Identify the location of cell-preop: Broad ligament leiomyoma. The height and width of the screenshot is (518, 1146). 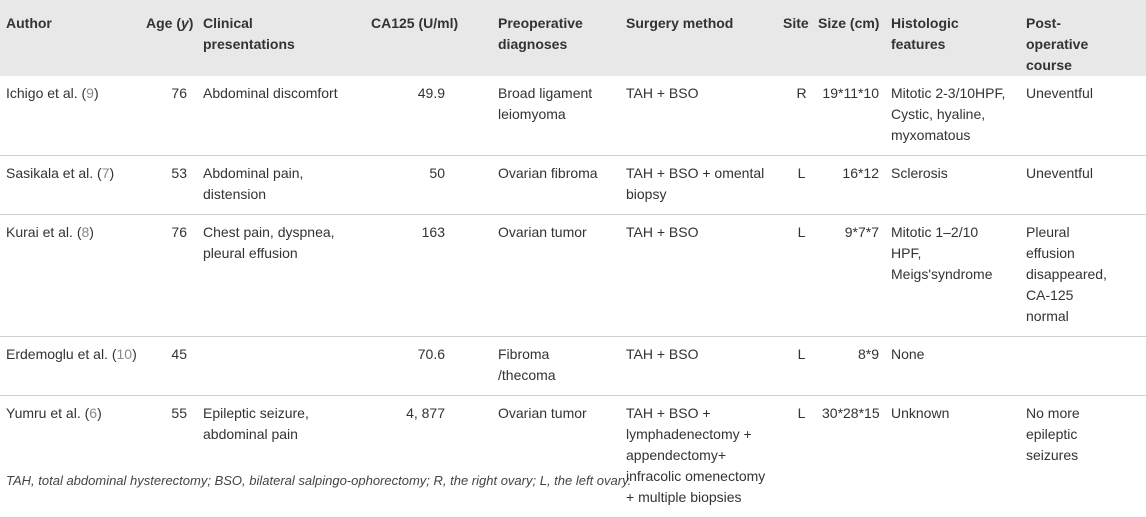
(545, 103).